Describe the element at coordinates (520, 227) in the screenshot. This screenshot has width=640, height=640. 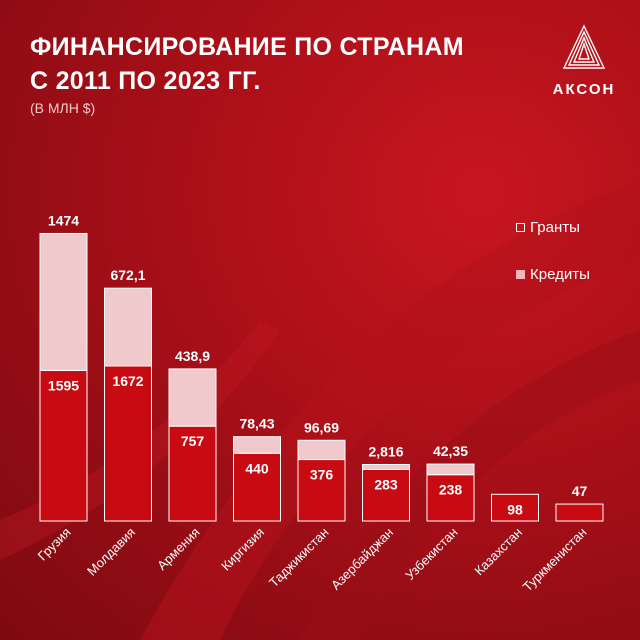
I see `legend-swatch-grants` at that location.